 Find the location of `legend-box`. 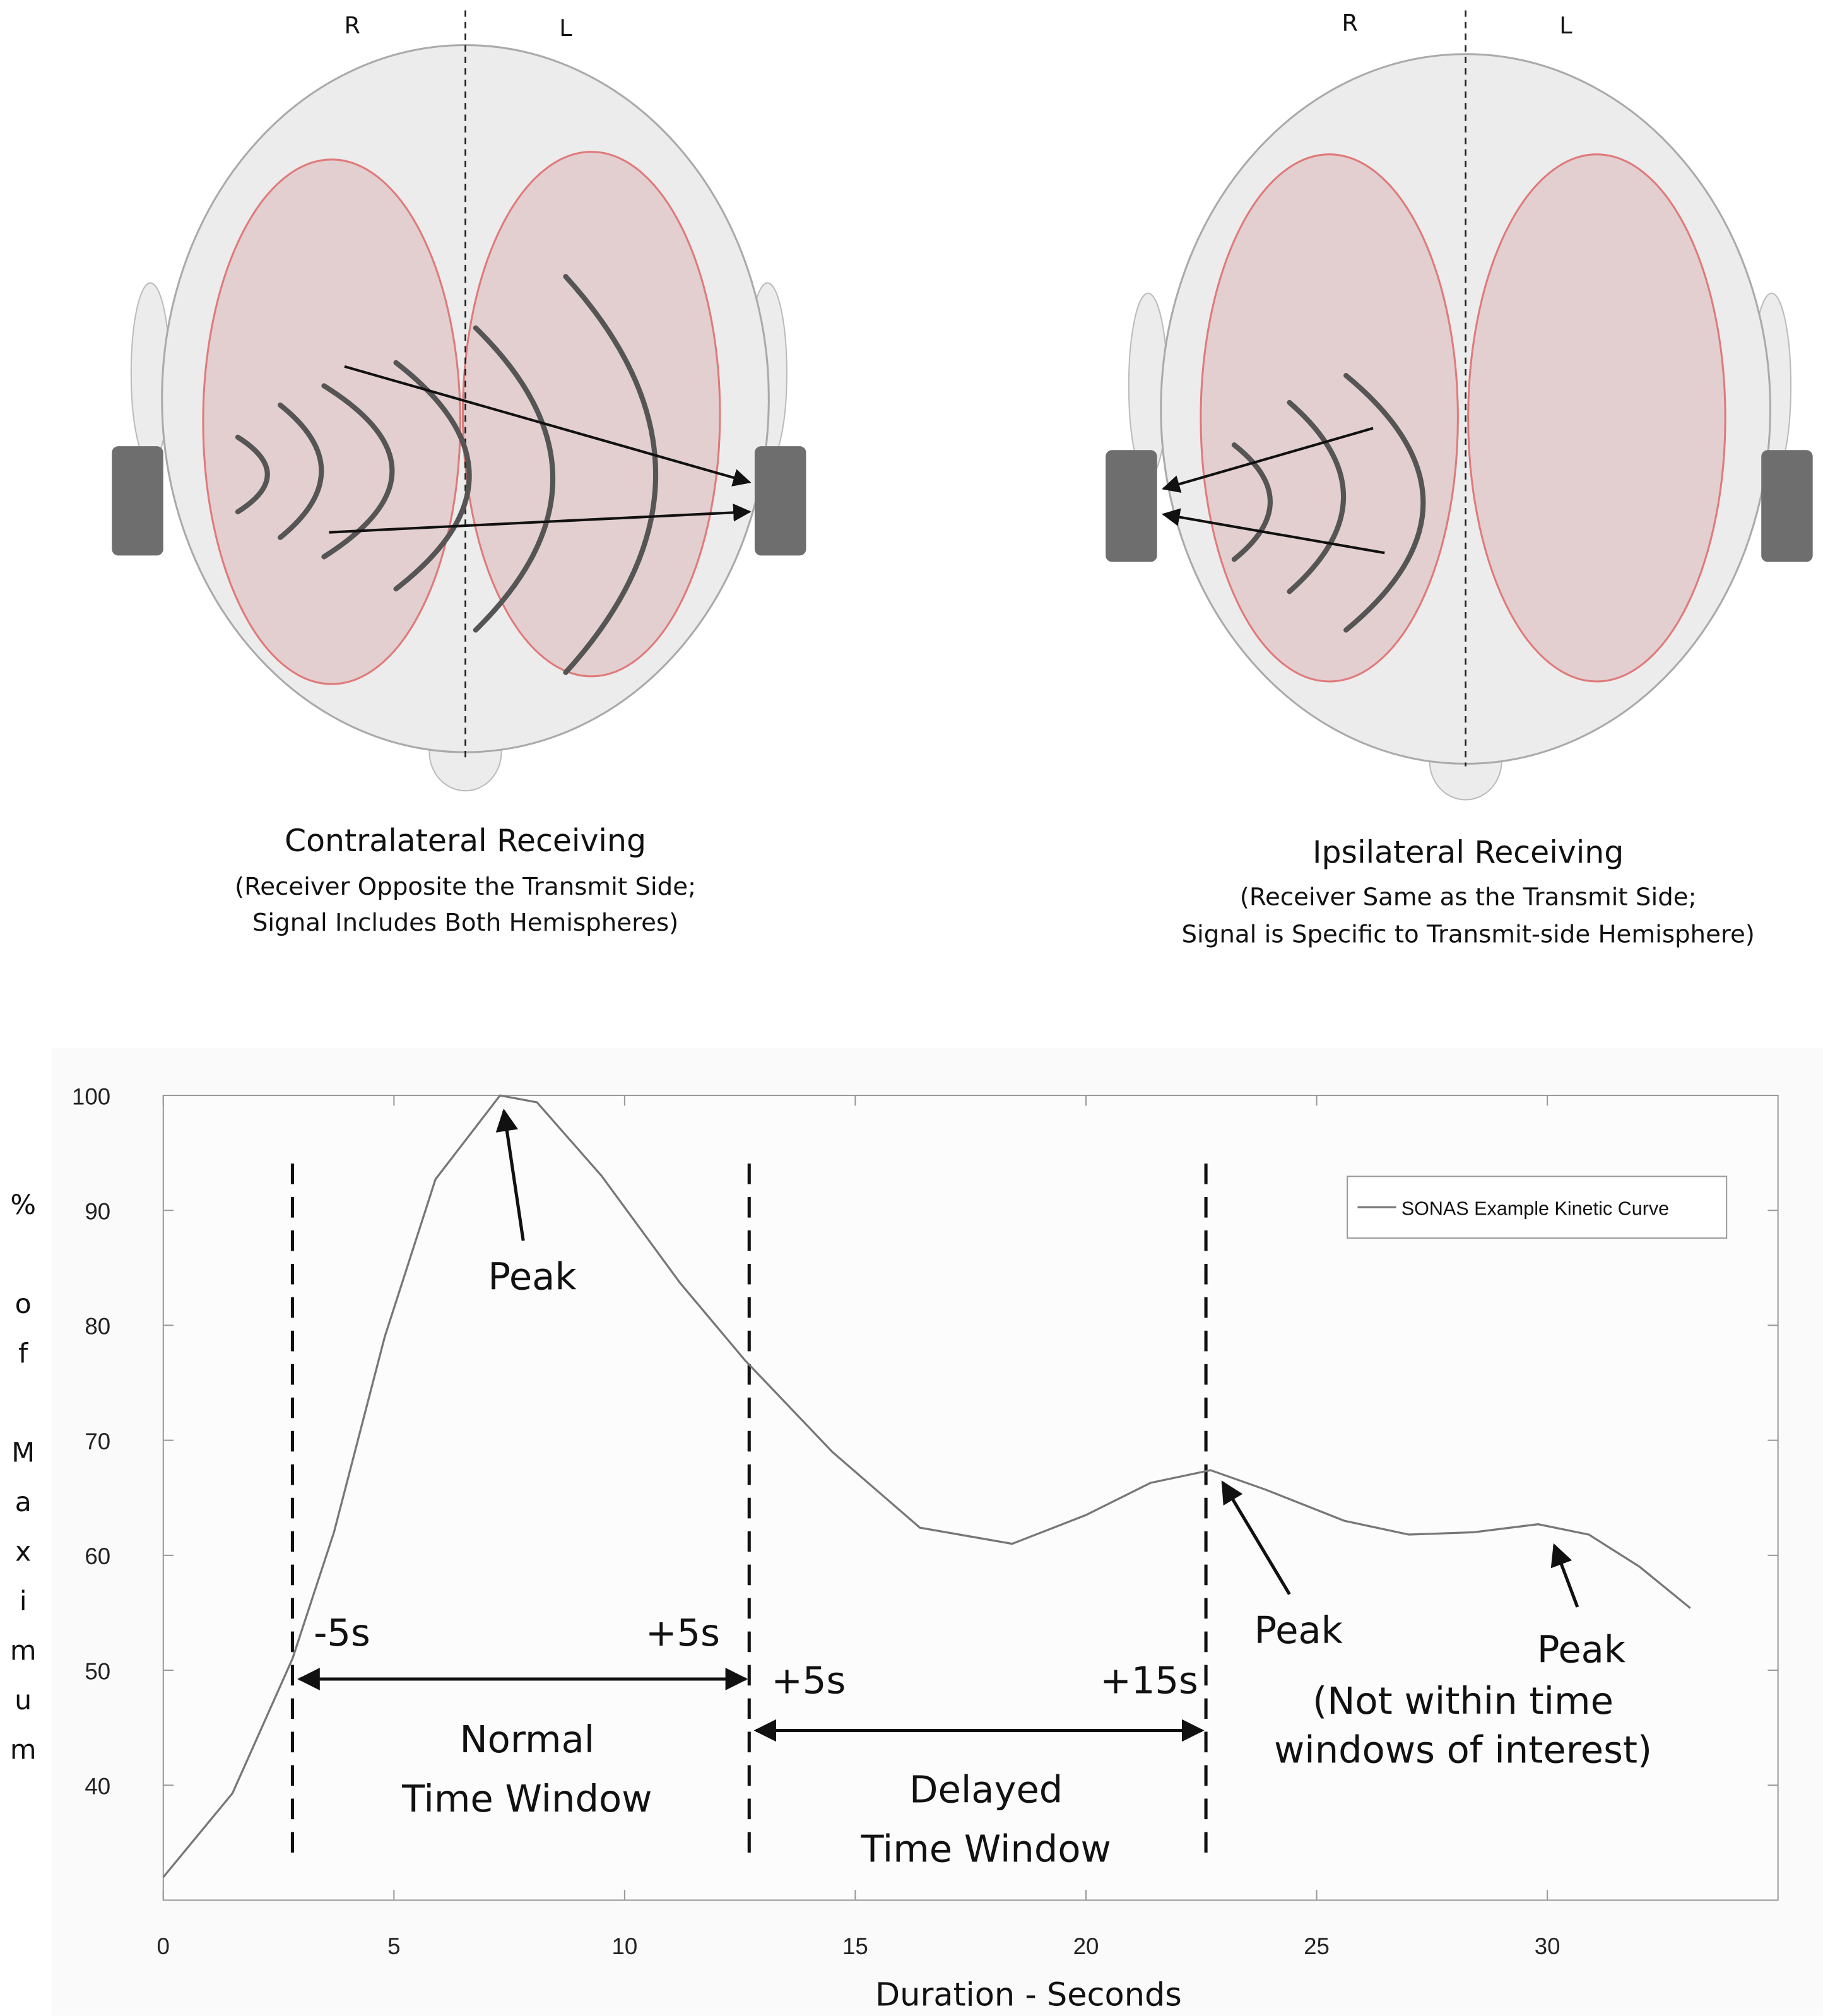

legend-box is located at coordinates (1538, 1207).